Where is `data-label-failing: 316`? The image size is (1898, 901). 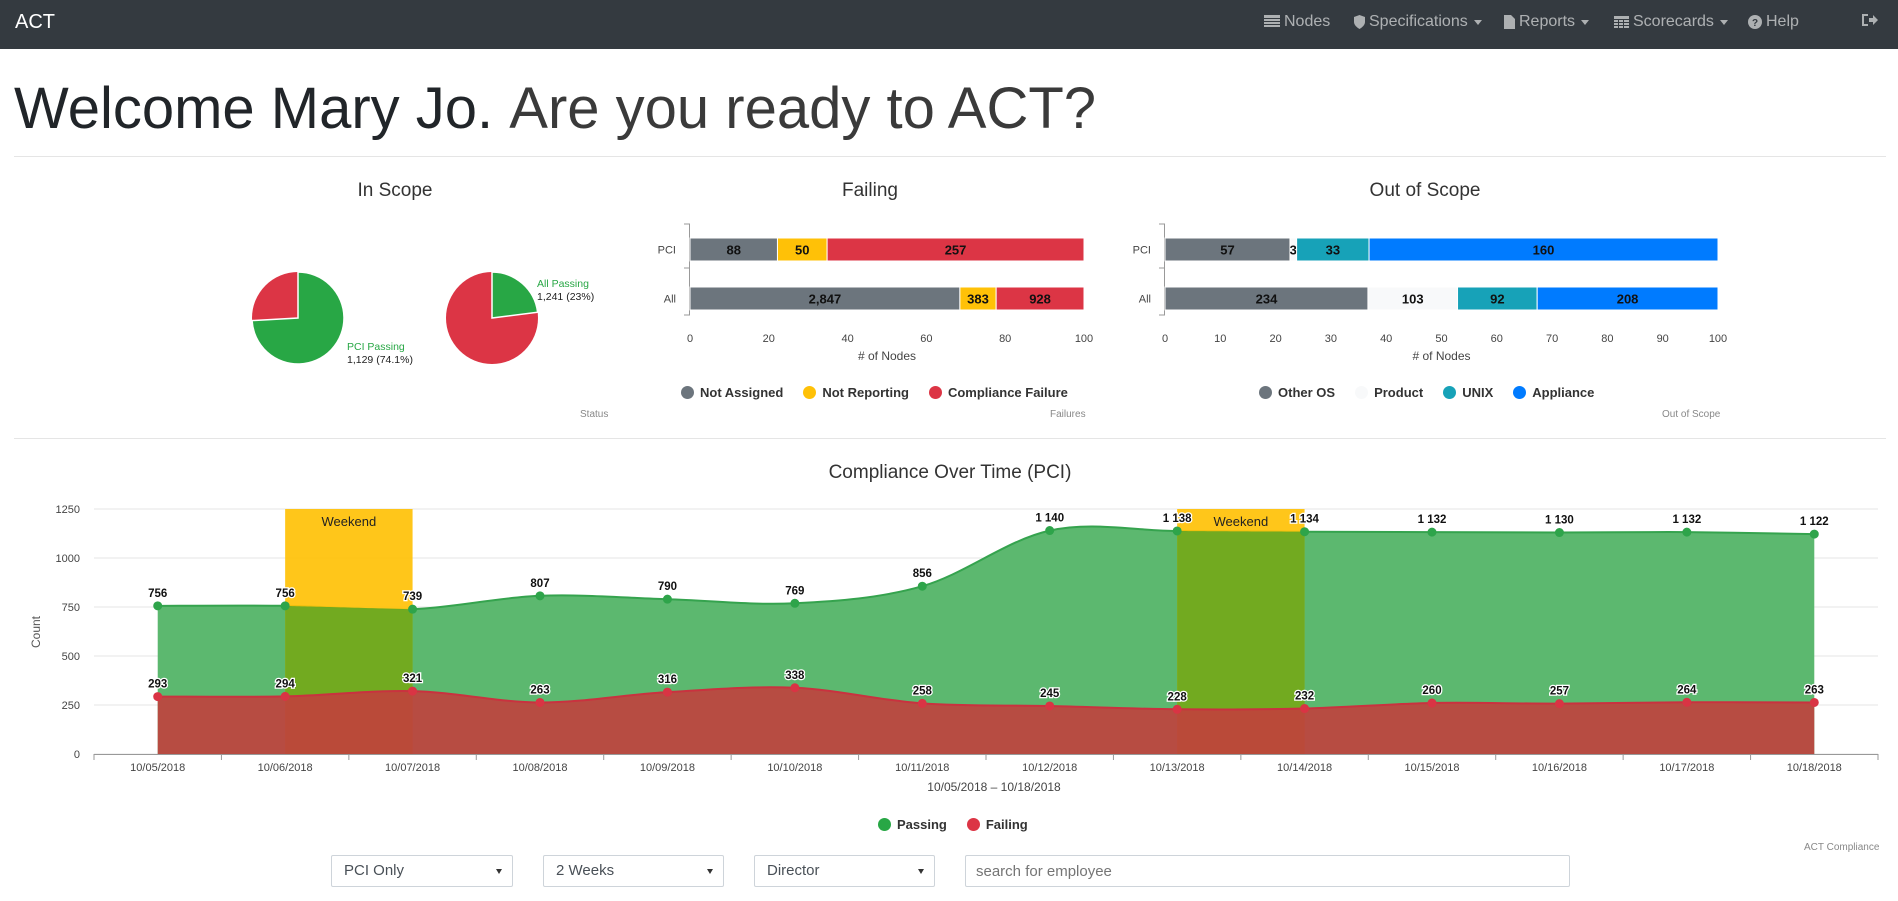
data-label-failing: 316 is located at coordinates (667, 680).